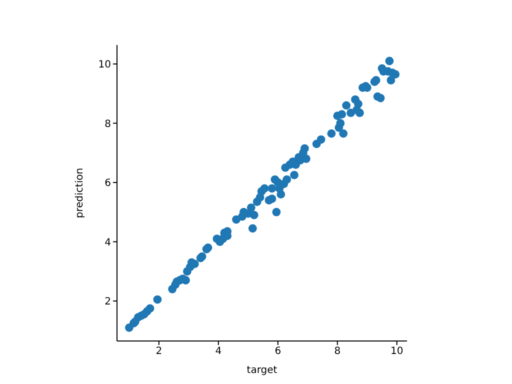 The height and width of the screenshot is (384, 512). Describe the element at coordinates (80, 193) in the screenshot. I see `y-axis-title: prediction` at that location.